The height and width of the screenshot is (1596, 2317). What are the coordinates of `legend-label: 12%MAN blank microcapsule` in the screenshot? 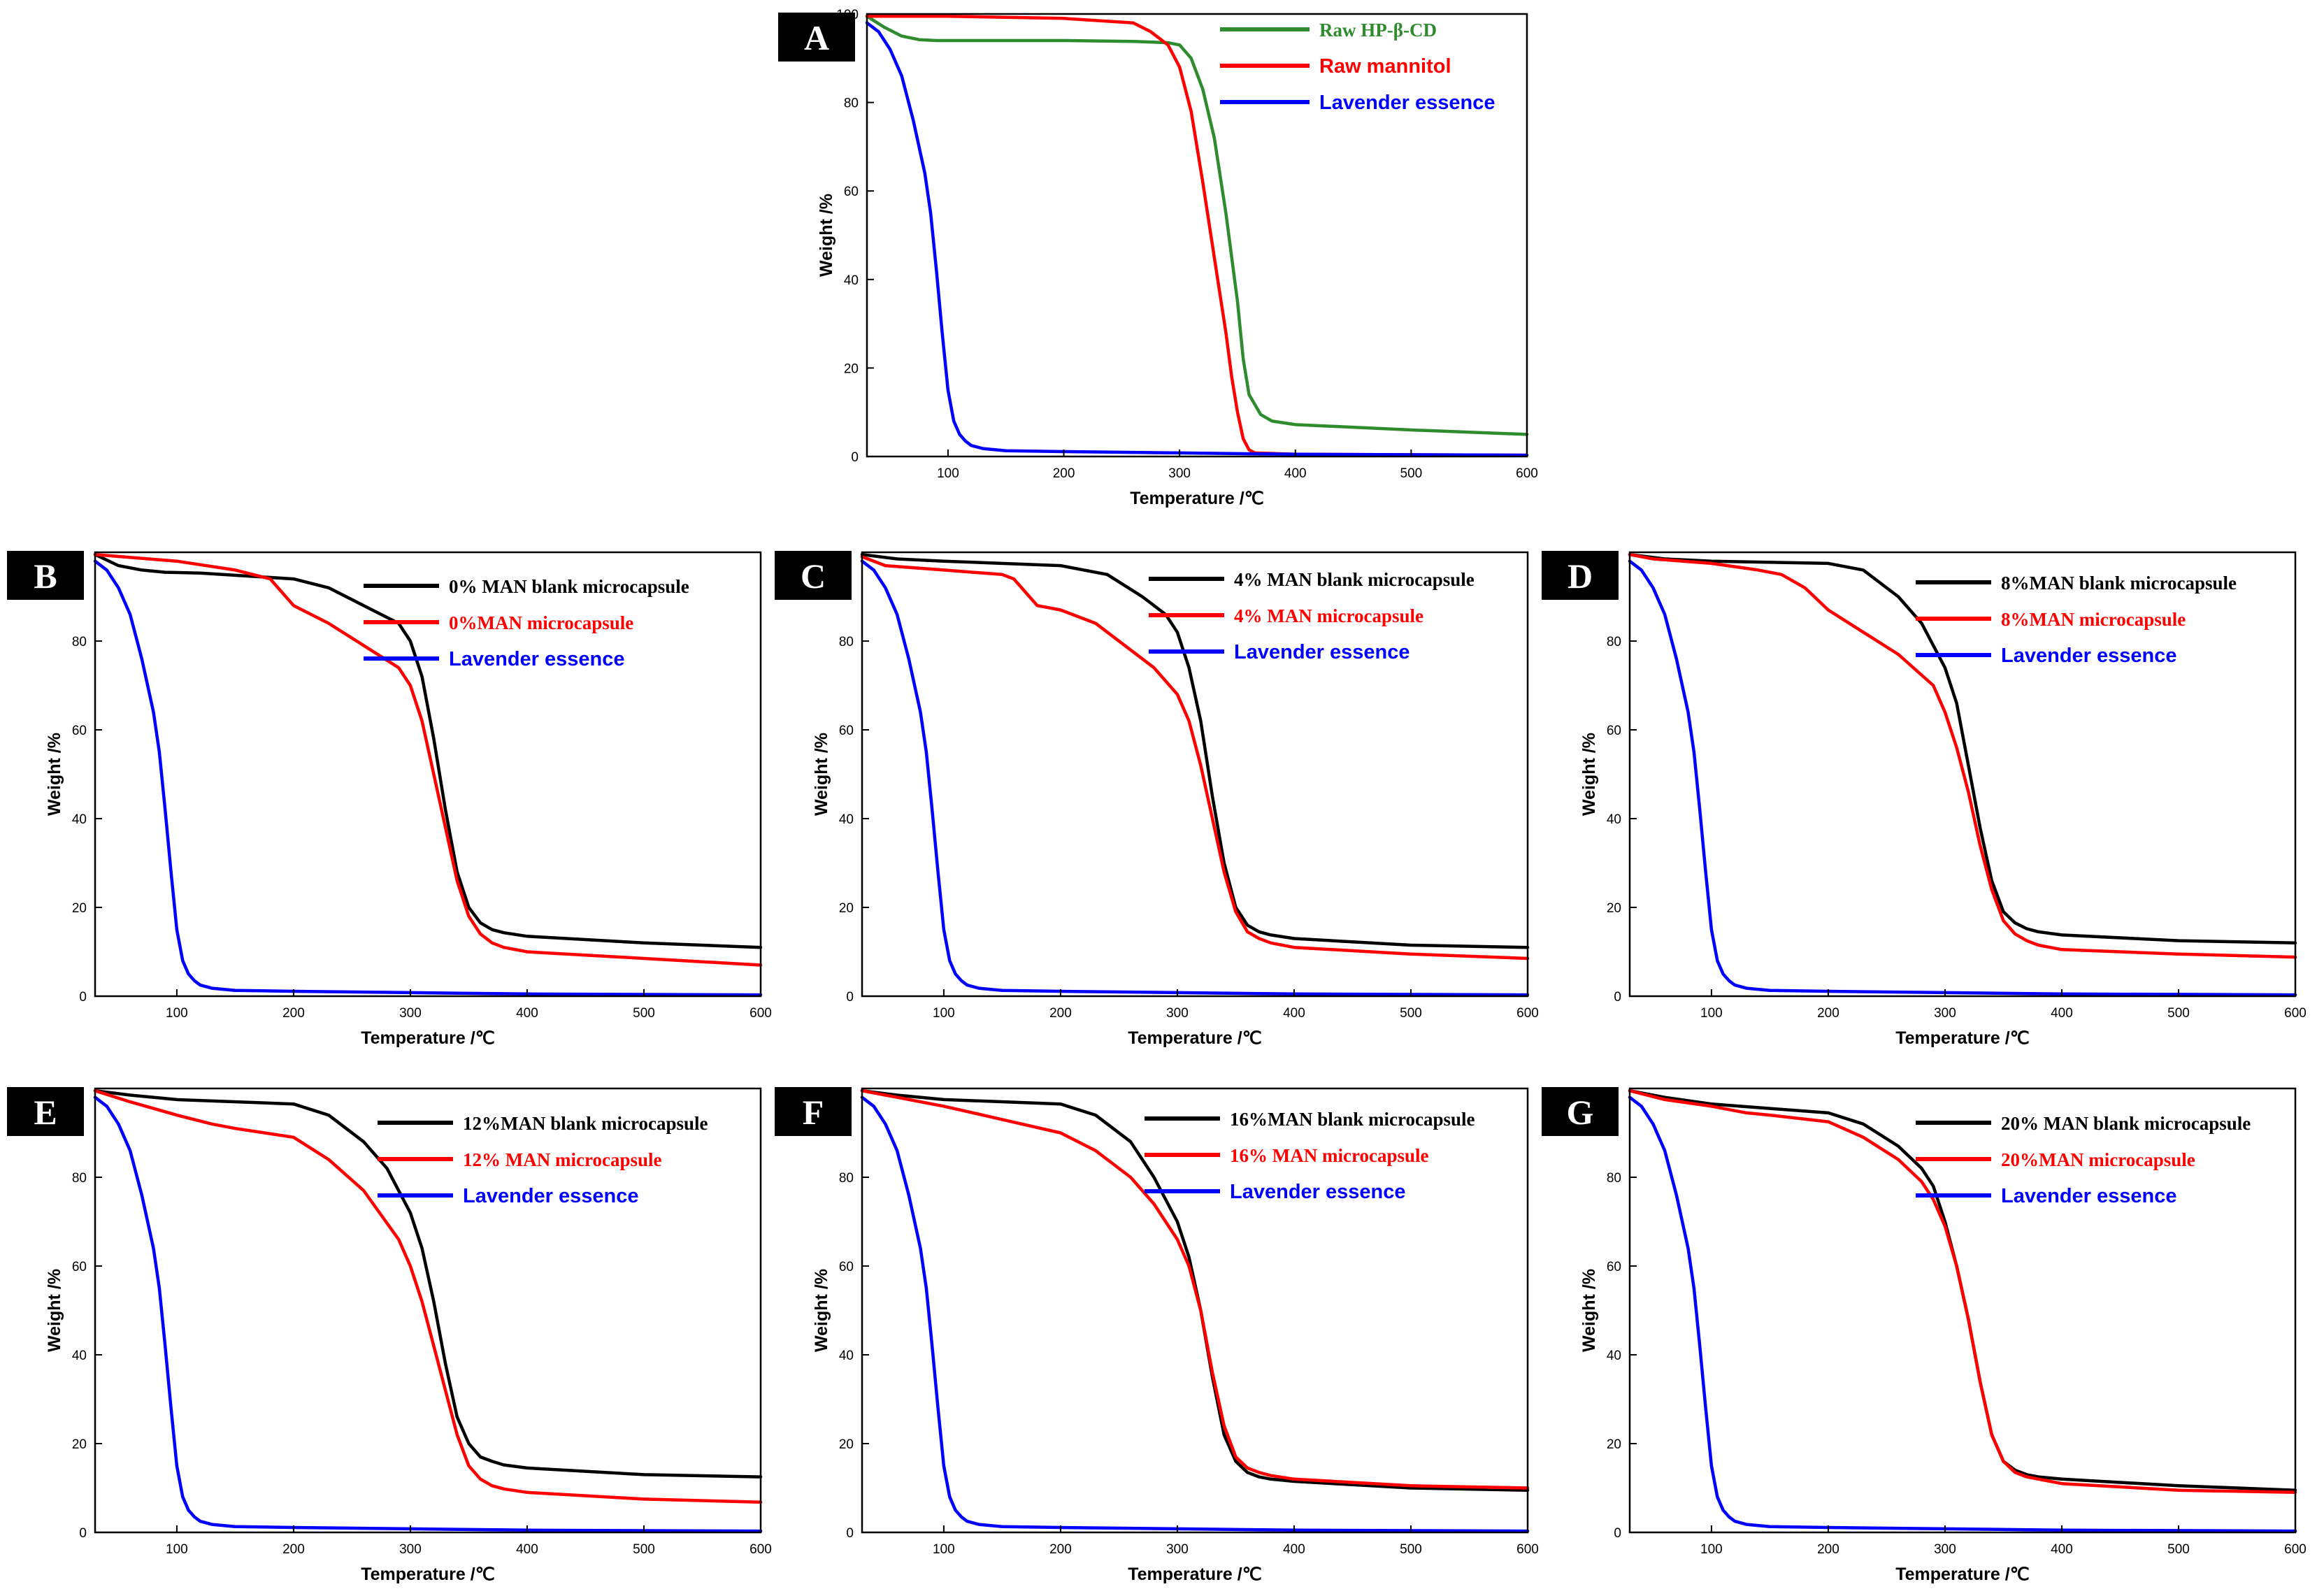 It's located at (586, 1123).